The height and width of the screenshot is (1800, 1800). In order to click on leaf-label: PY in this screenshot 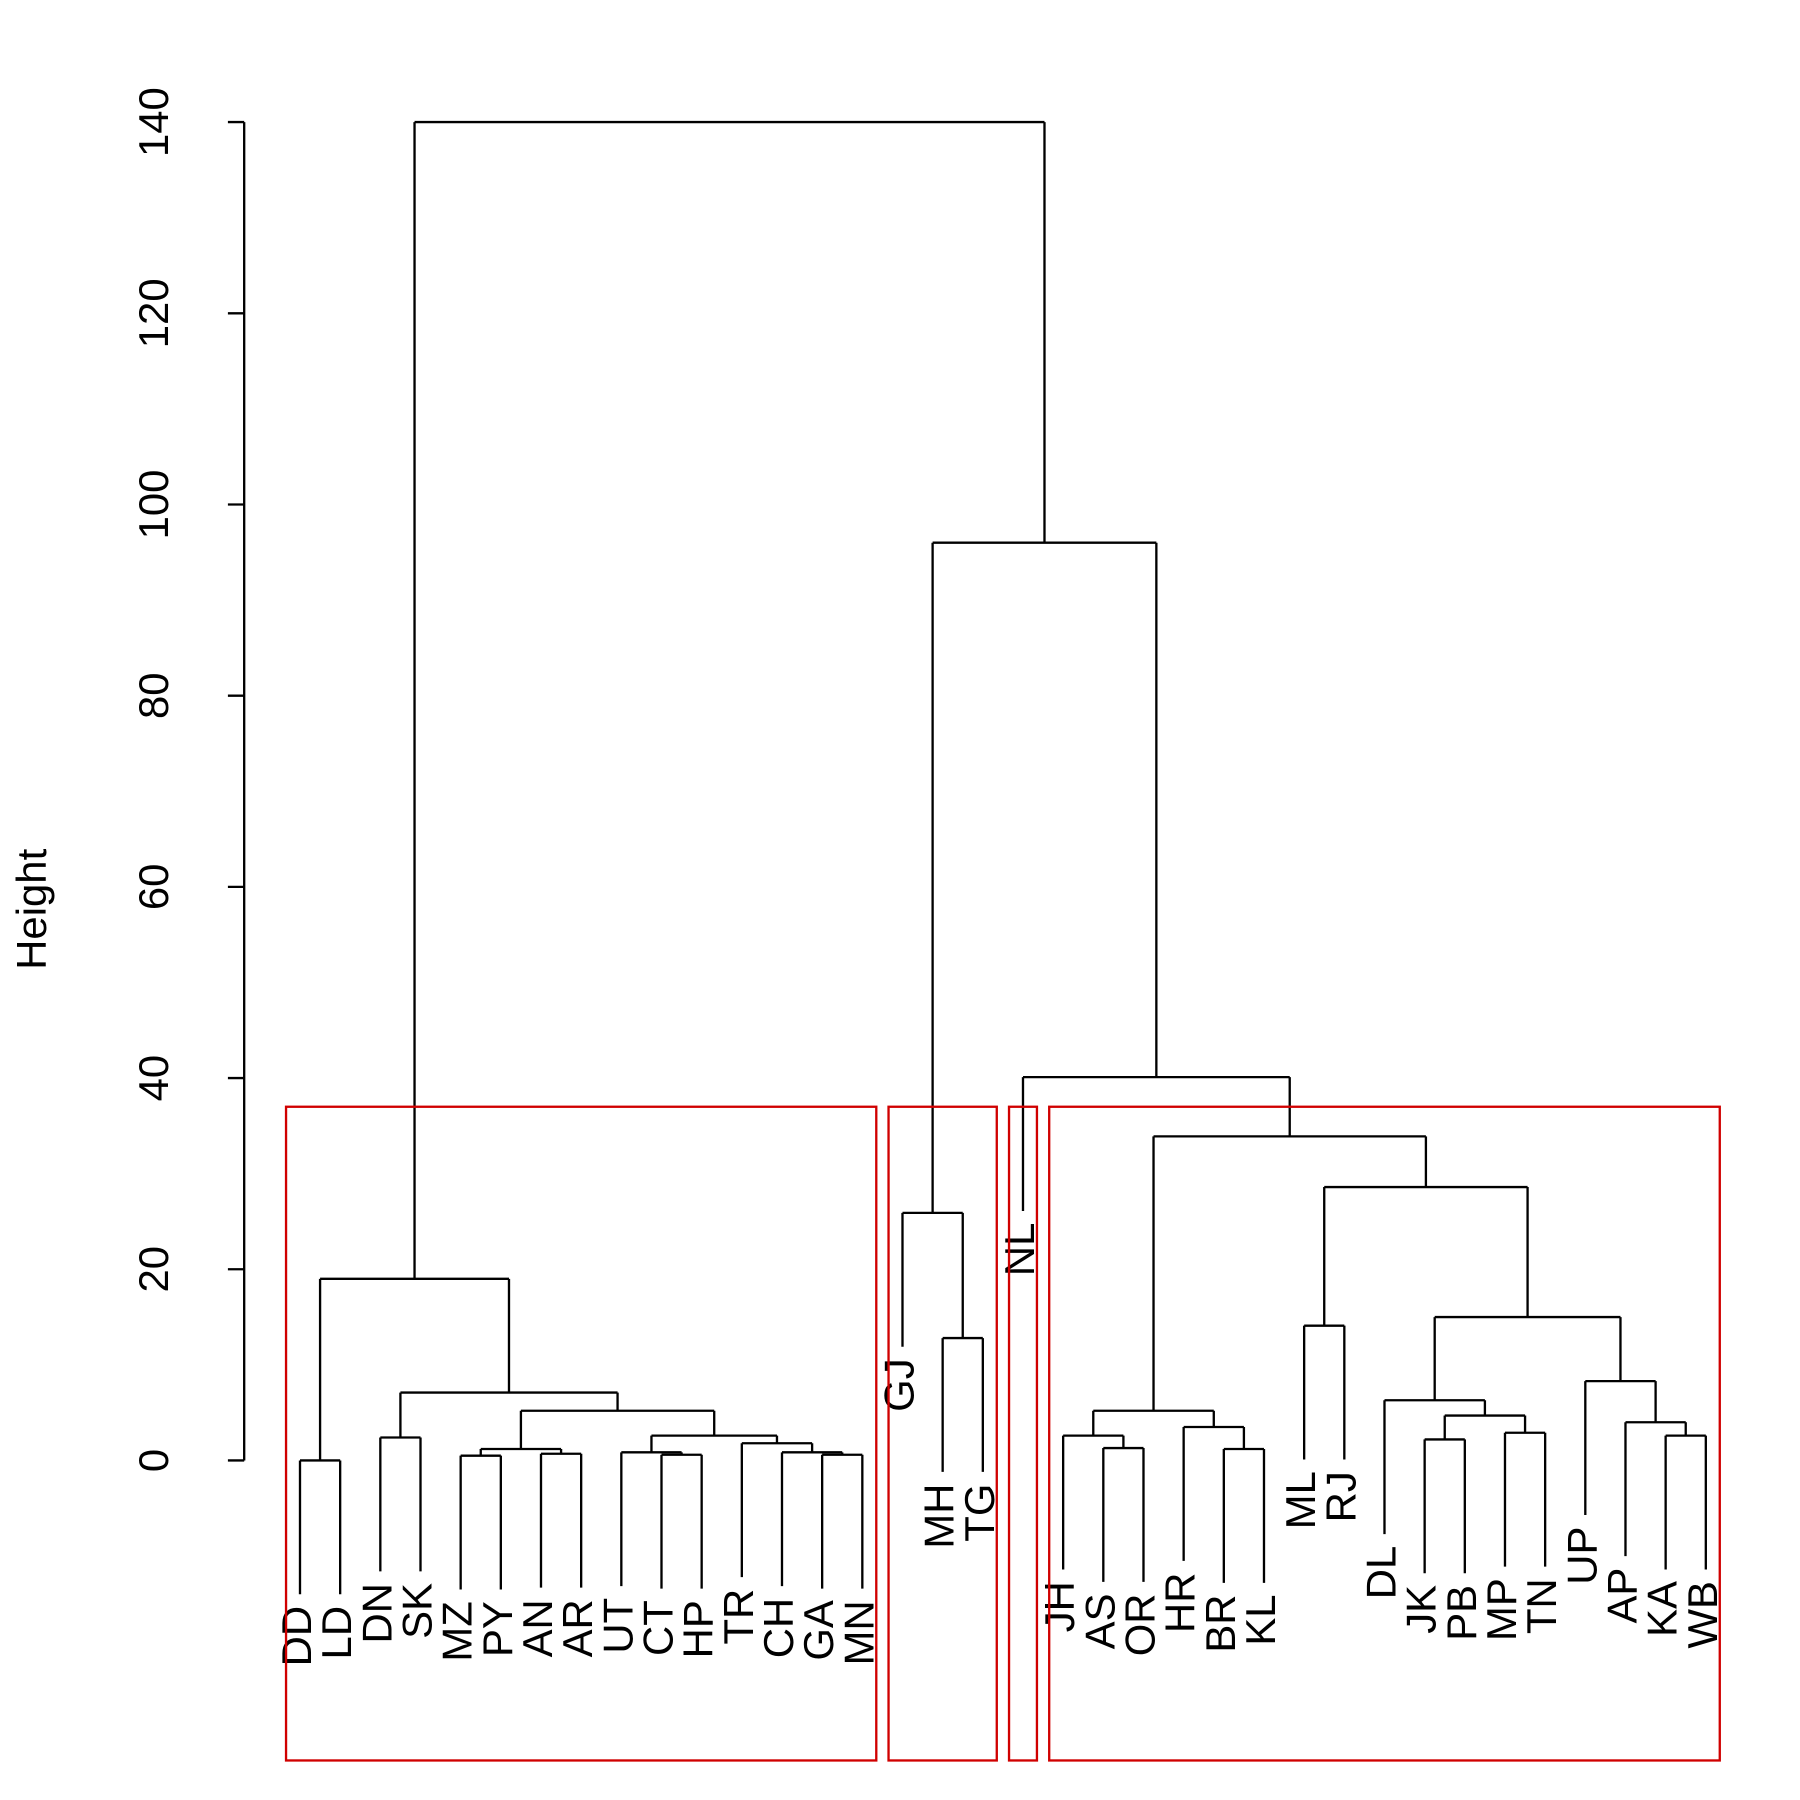, I will do `click(497, 1629)`.